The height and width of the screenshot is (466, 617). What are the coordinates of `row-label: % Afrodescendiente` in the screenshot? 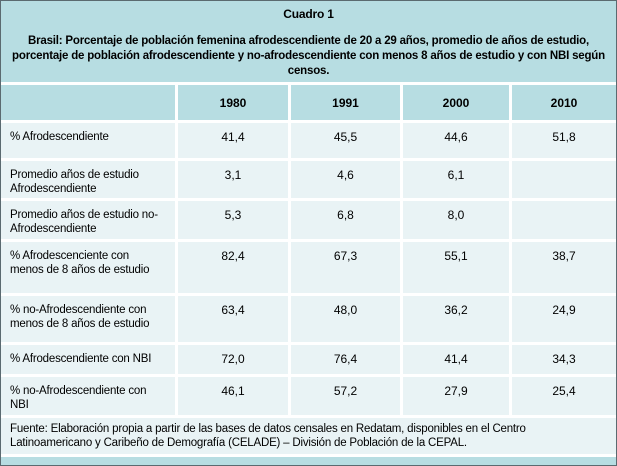 It's located at (88, 140).